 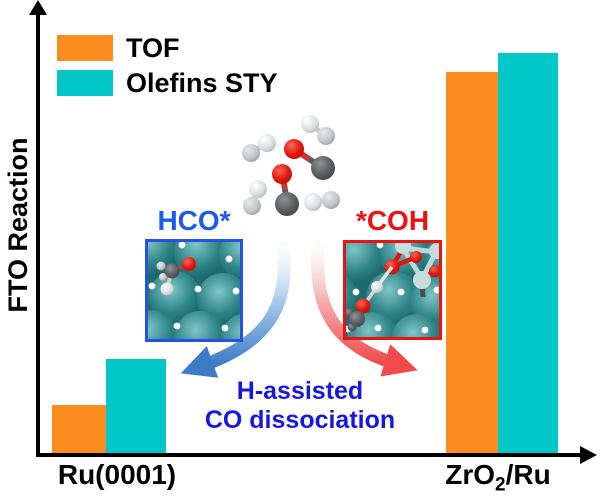 I want to click on hollow-site-markers, so click(x=194, y=287).